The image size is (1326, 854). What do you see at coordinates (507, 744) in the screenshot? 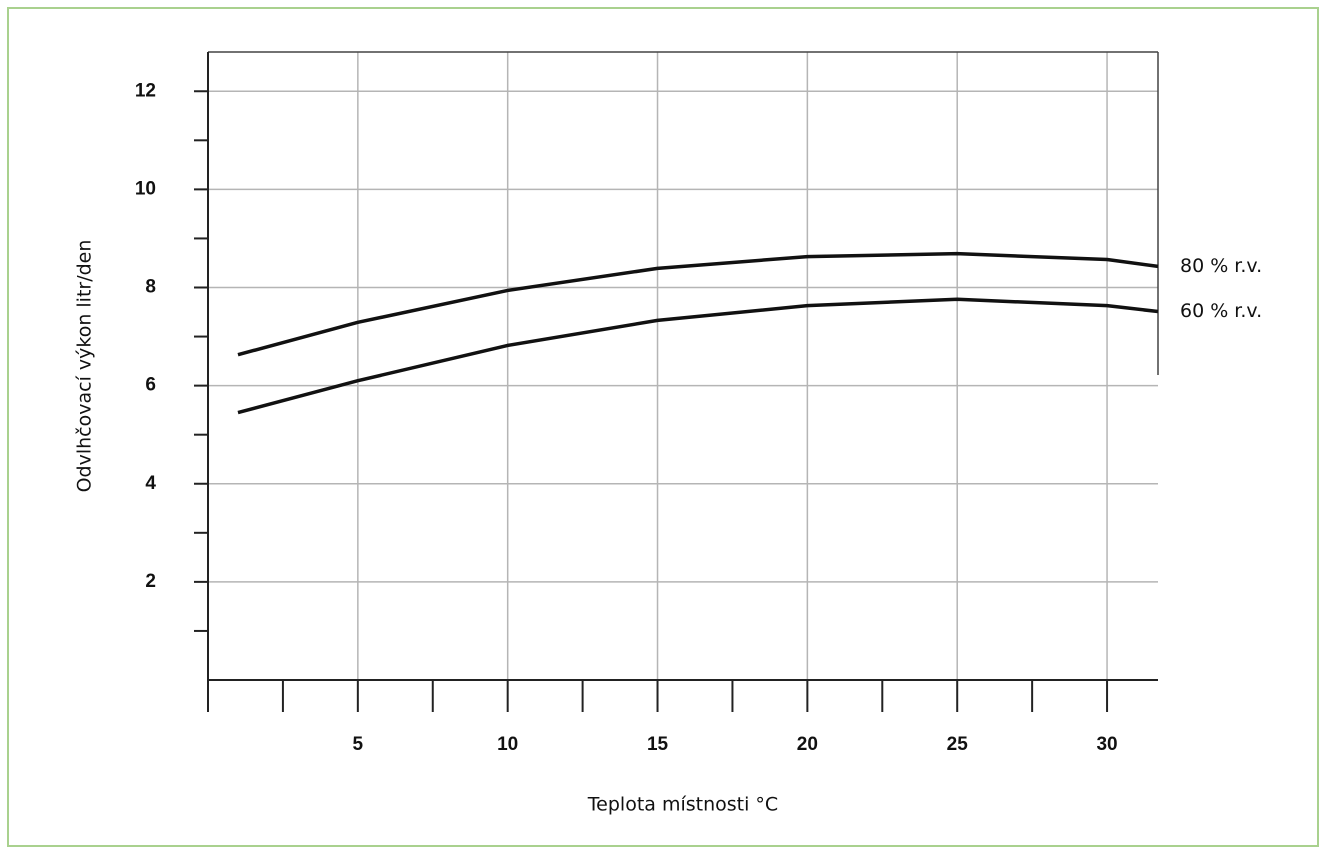
I see `x-tick-label: 10` at bounding box center [507, 744].